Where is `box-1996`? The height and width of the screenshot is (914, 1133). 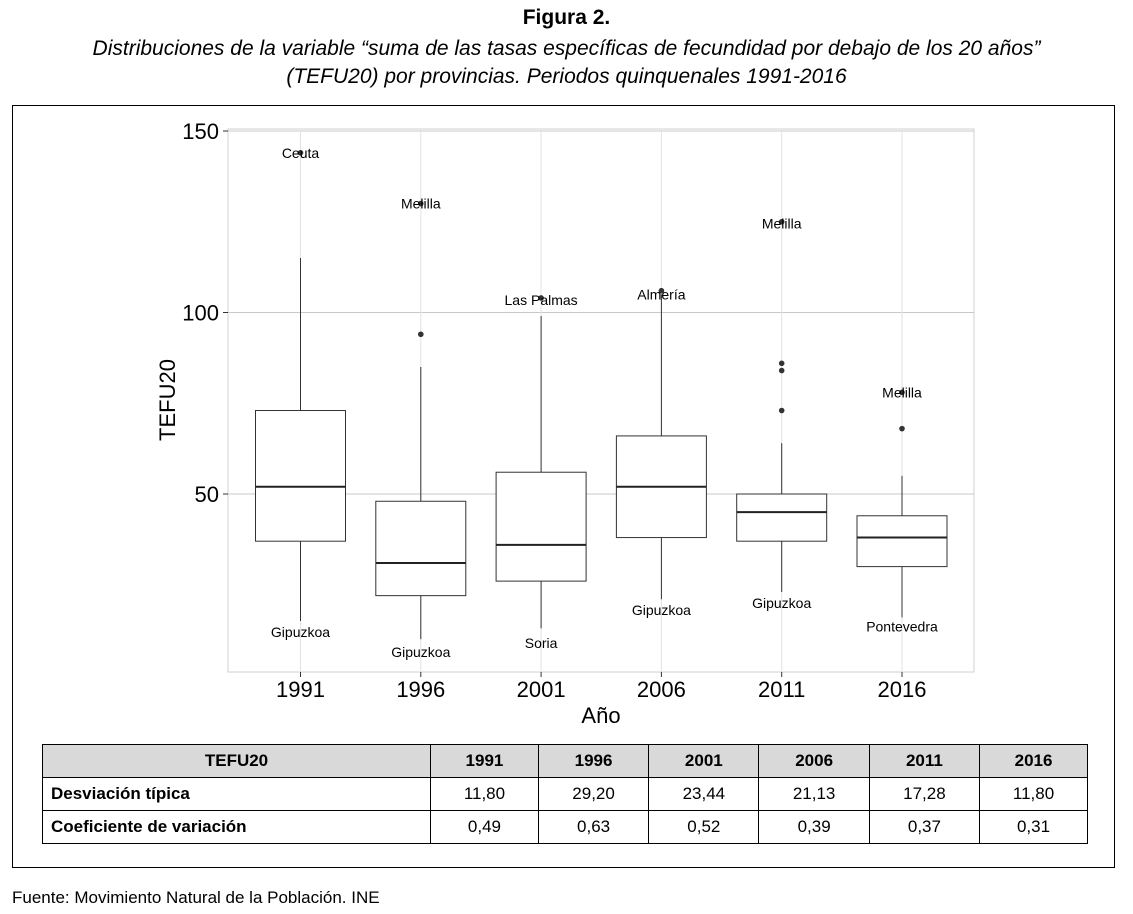 box-1996 is located at coordinates (421, 503).